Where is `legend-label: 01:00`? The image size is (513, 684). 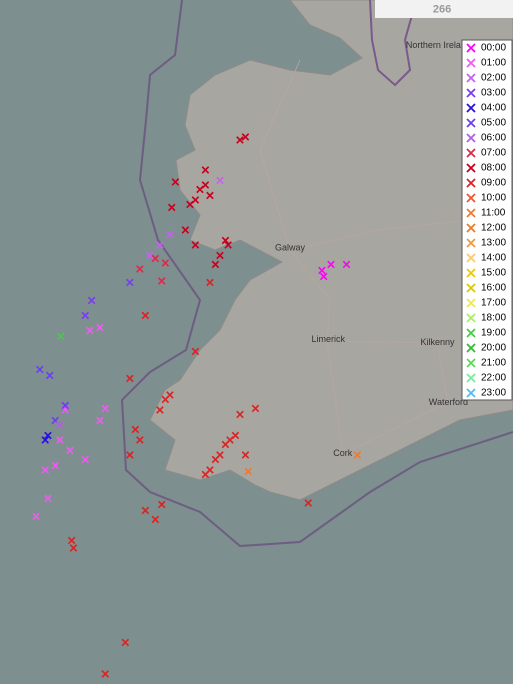 legend-label: 01:00 is located at coordinates (493, 63).